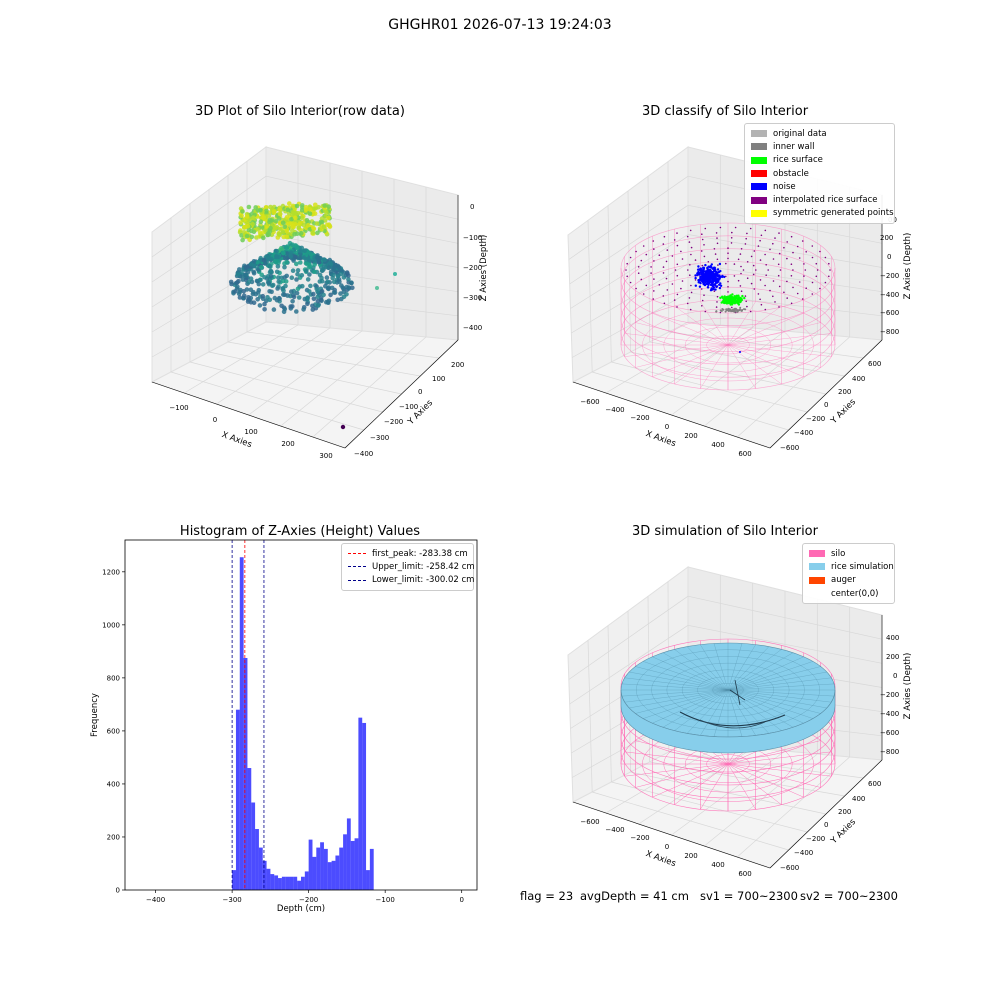 The height and width of the screenshot is (1000, 1000). Describe the element at coordinates (287, 444) in the screenshot. I see `raw-x-tick: 200` at that location.